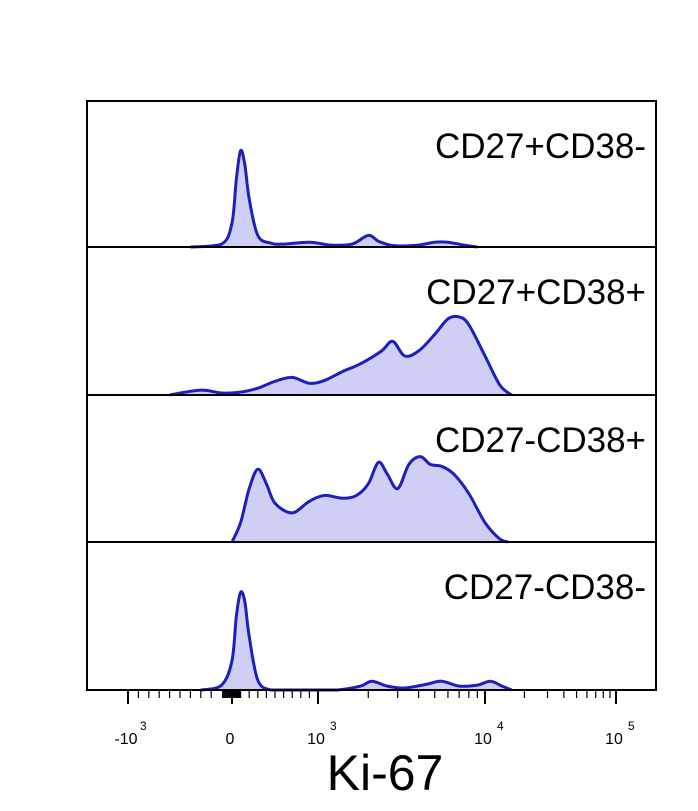 The width and height of the screenshot is (698, 811). What do you see at coordinates (230, 739) in the screenshot?
I see `x-tick-label: 0` at bounding box center [230, 739].